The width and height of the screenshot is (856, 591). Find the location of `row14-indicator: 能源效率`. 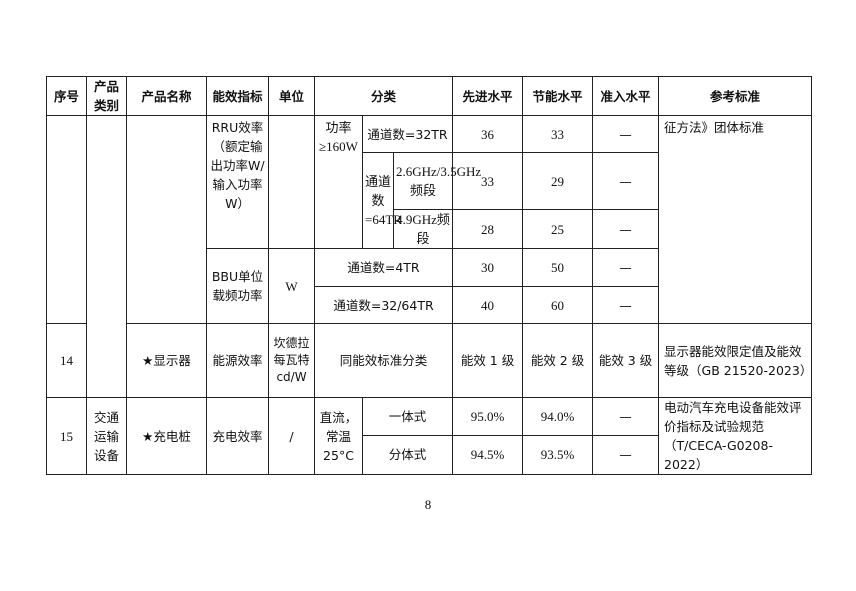

row14-indicator: 能源效率 is located at coordinates (237, 360).